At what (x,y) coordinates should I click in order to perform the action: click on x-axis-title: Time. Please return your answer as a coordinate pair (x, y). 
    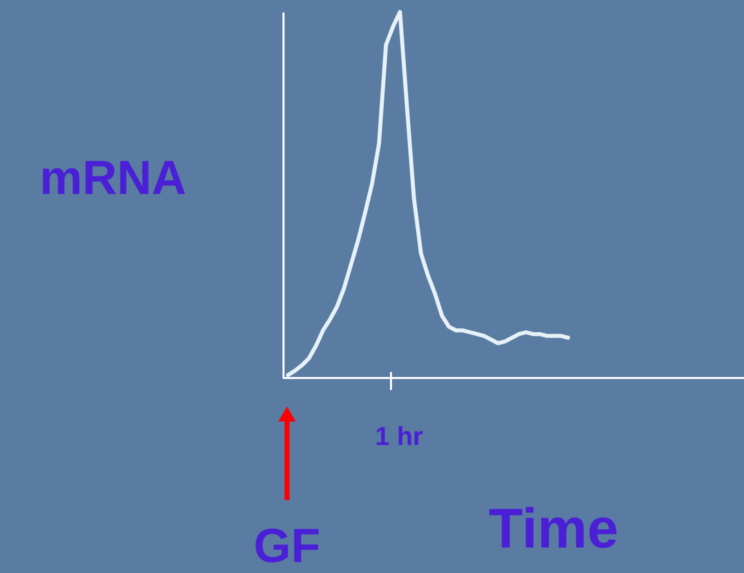
    Looking at the image, I should click on (553, 528).